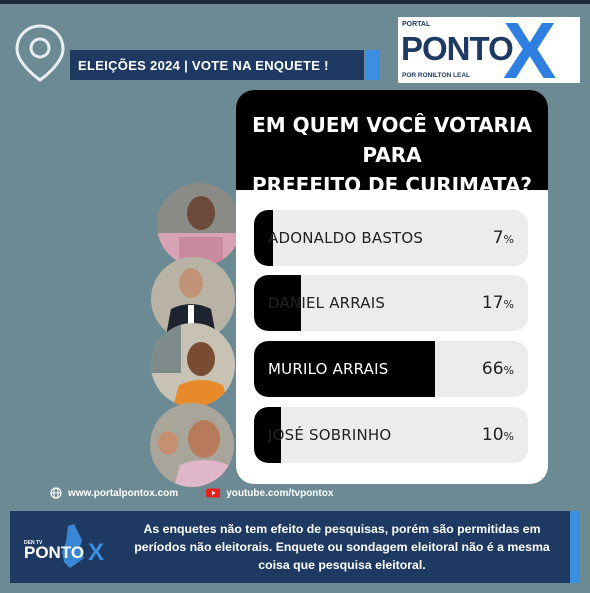 The height and width of the screenshot is (593, 590). I want to click on poll-option-name: DANIEL ARRAIS, so click(327, 303).